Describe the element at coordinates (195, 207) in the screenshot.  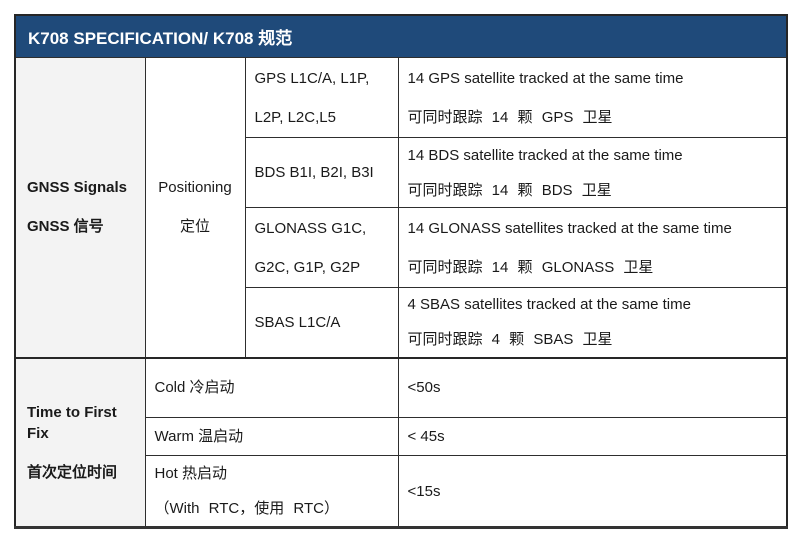
I see `positioning-cell: Positioning 定位` at that location.